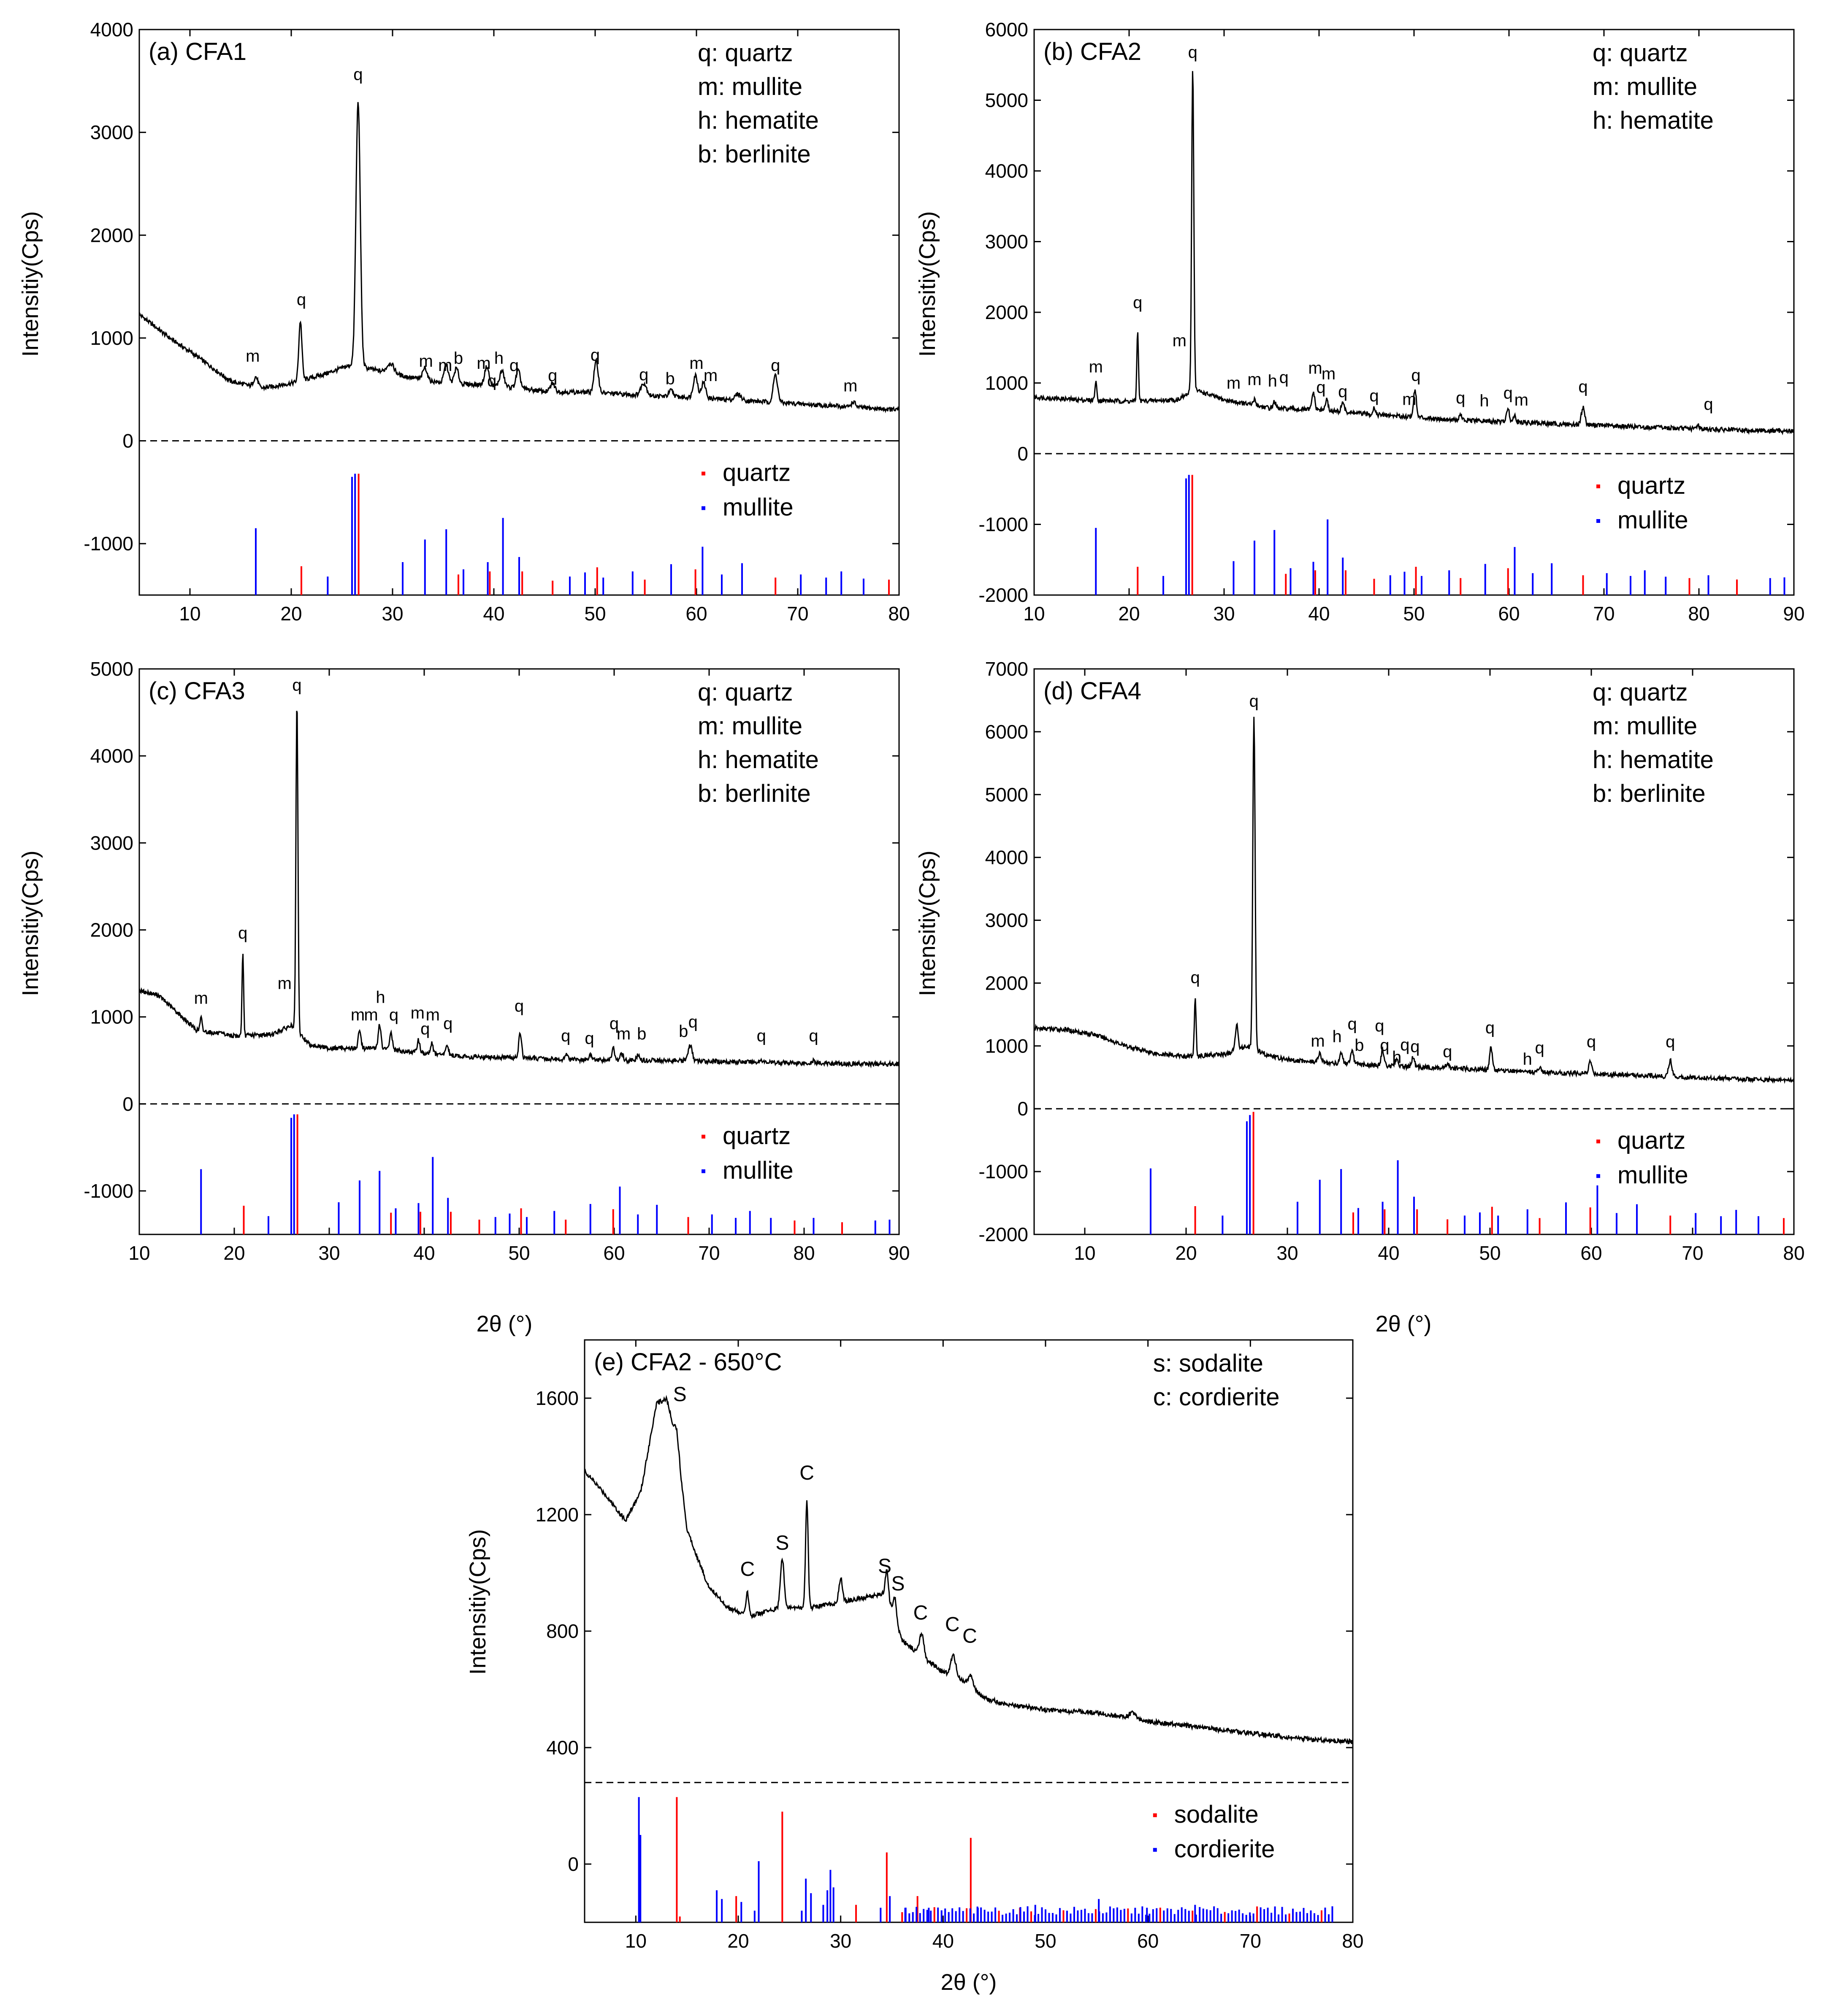 The width and height of the screenshot is (1834, 2016). I want to click on panel-title: (a) CFA1, so click(198, 51).